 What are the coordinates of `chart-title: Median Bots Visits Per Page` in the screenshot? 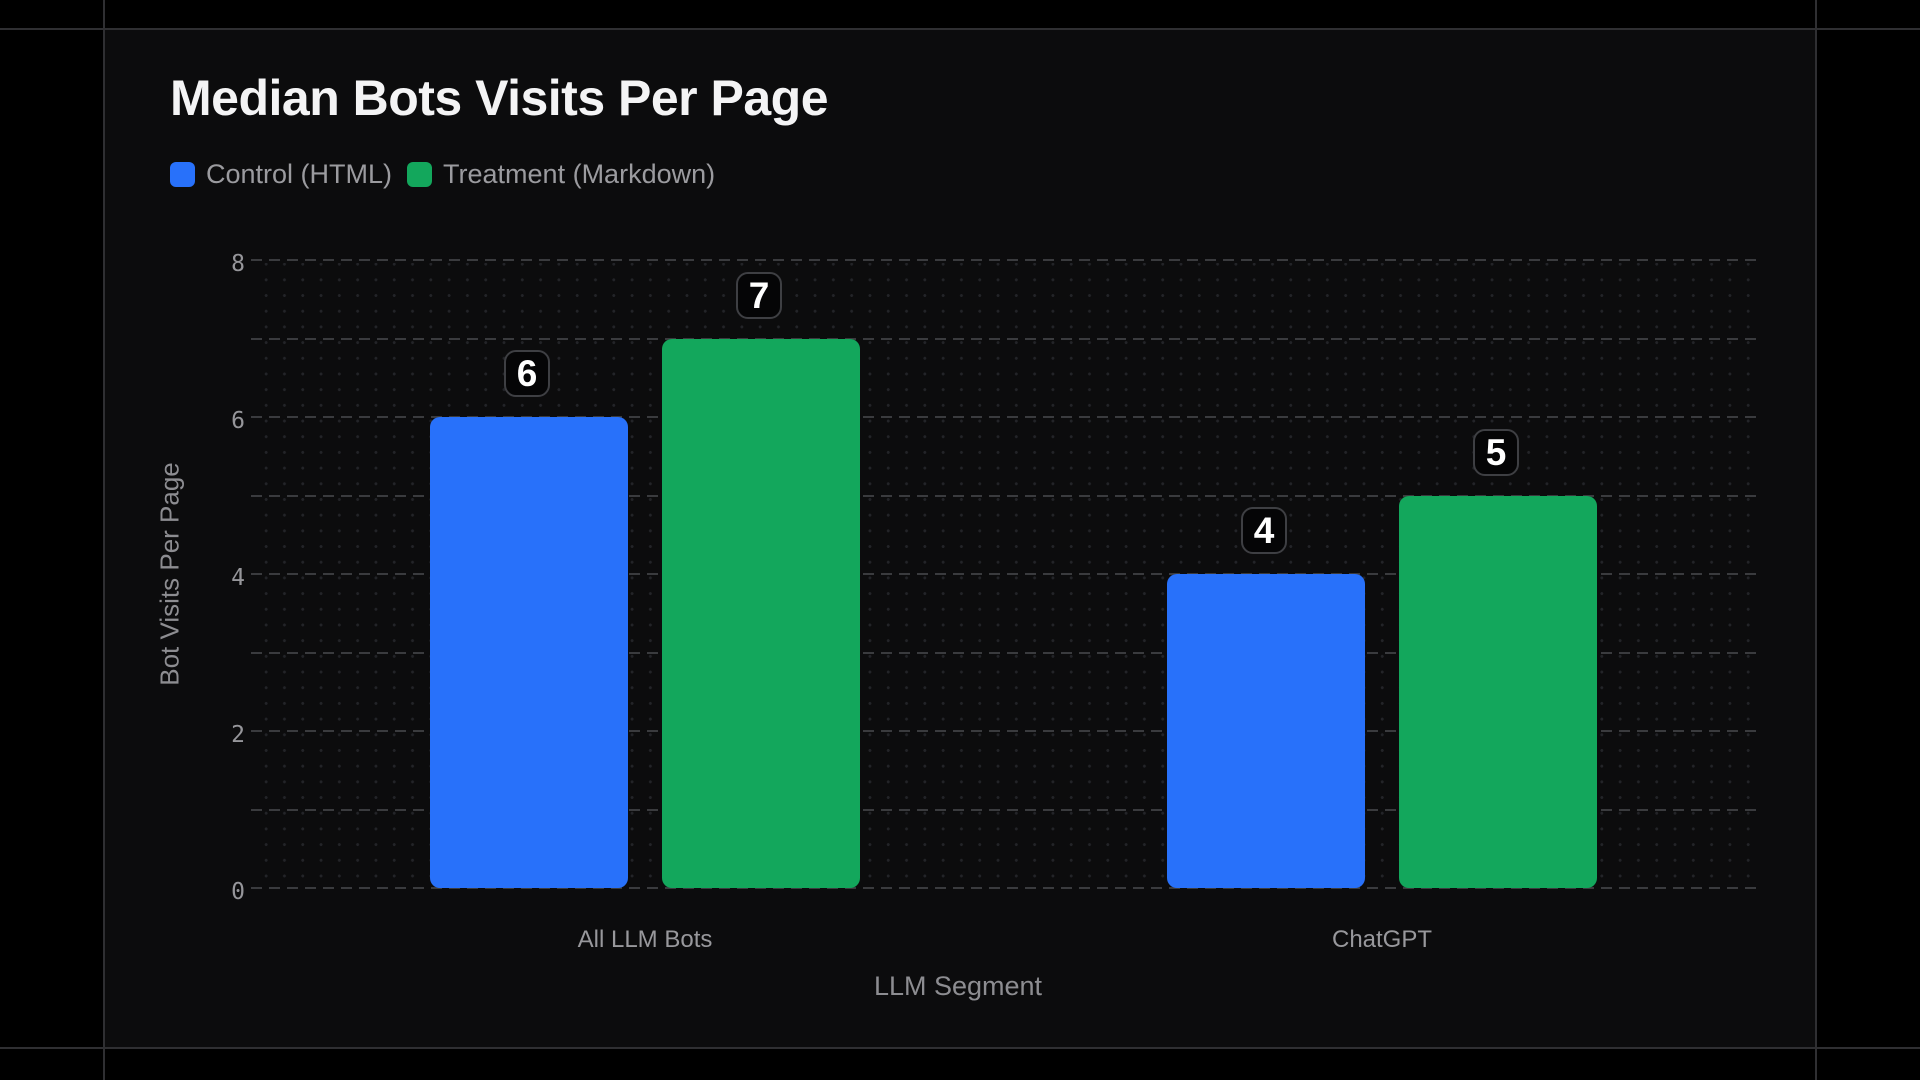 It's located at (499, 98).